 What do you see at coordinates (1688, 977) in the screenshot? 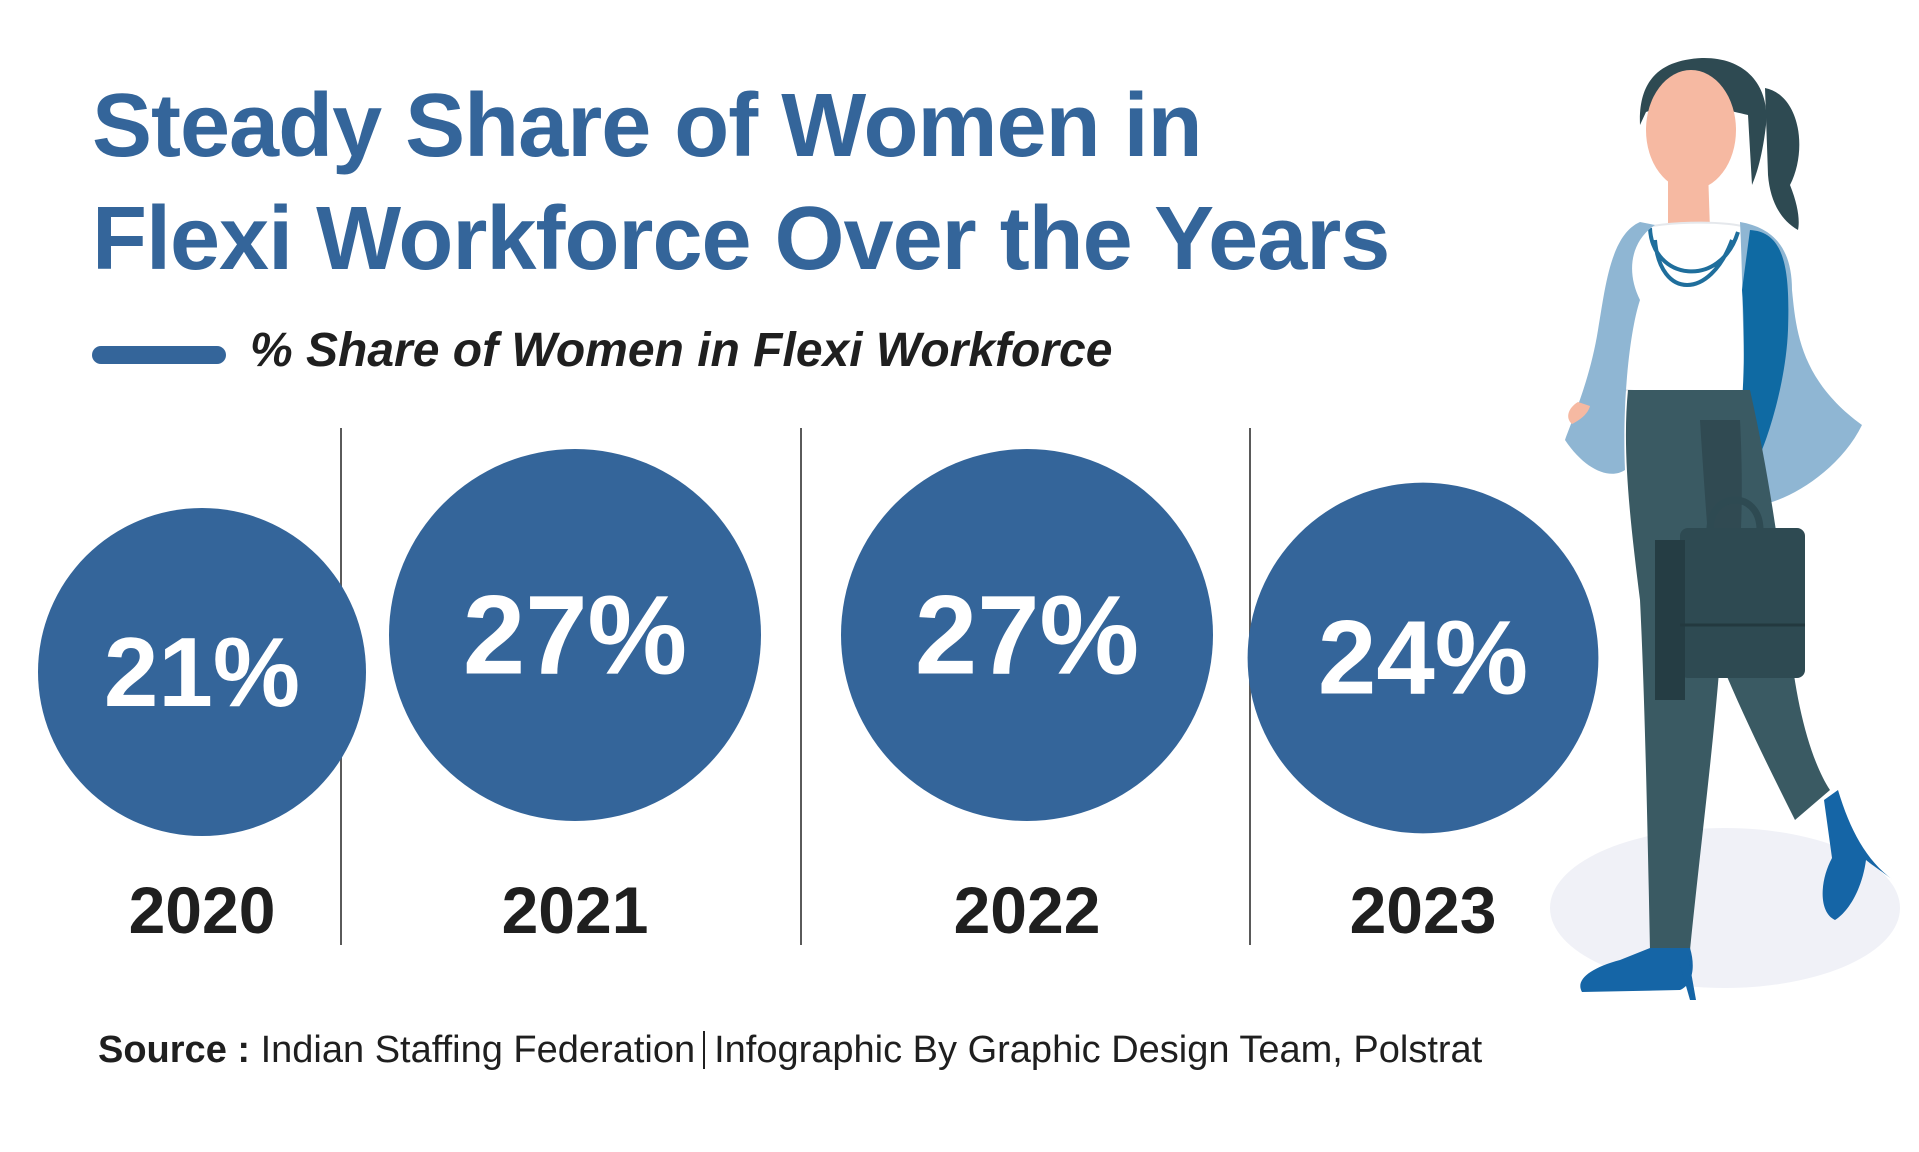
I see `heel-back` at bounding box center [1688, 977].